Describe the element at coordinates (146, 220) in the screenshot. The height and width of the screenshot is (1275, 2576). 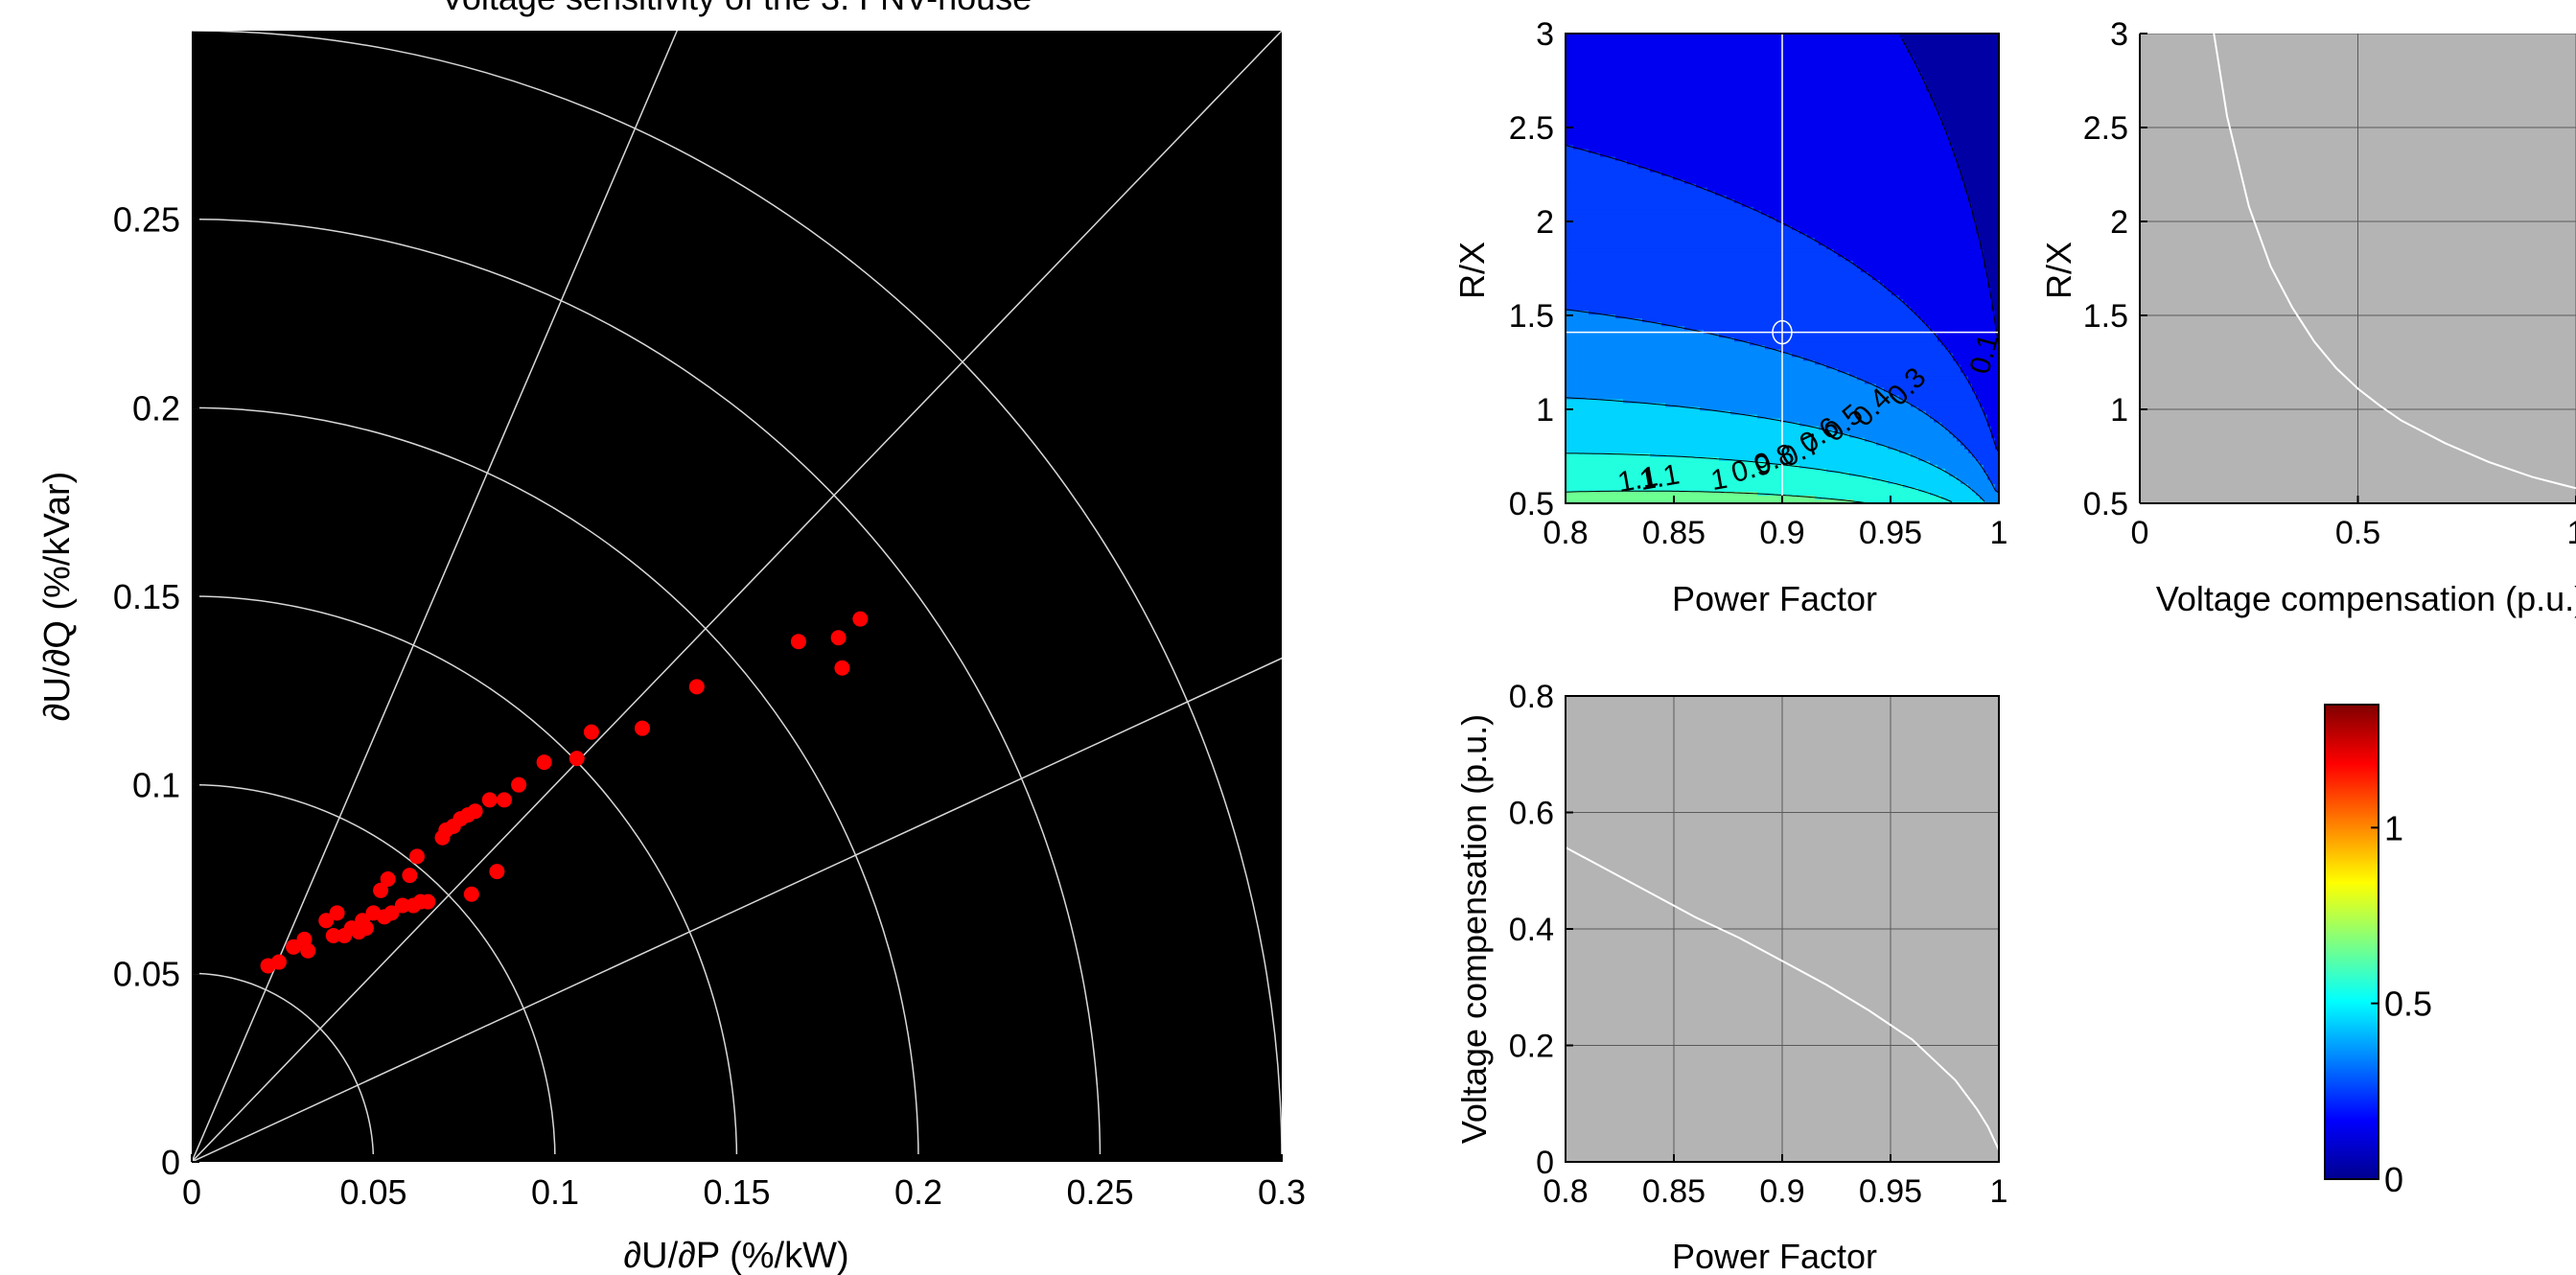
I see `sensitivity-y-tick-label: 0.25` at that location.